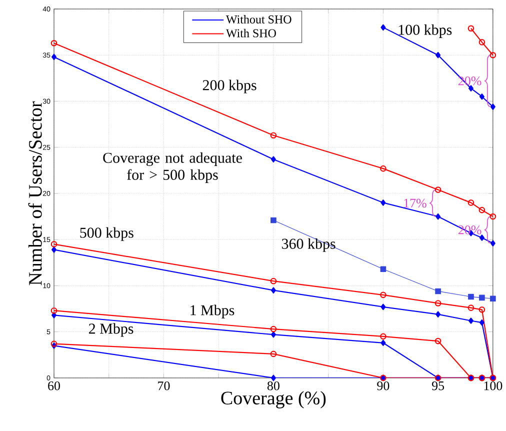 Image resolution: width=506 pixels, height=431 pixels. I want to click on x-axis-title: Coverage (%), so click(273, 399).